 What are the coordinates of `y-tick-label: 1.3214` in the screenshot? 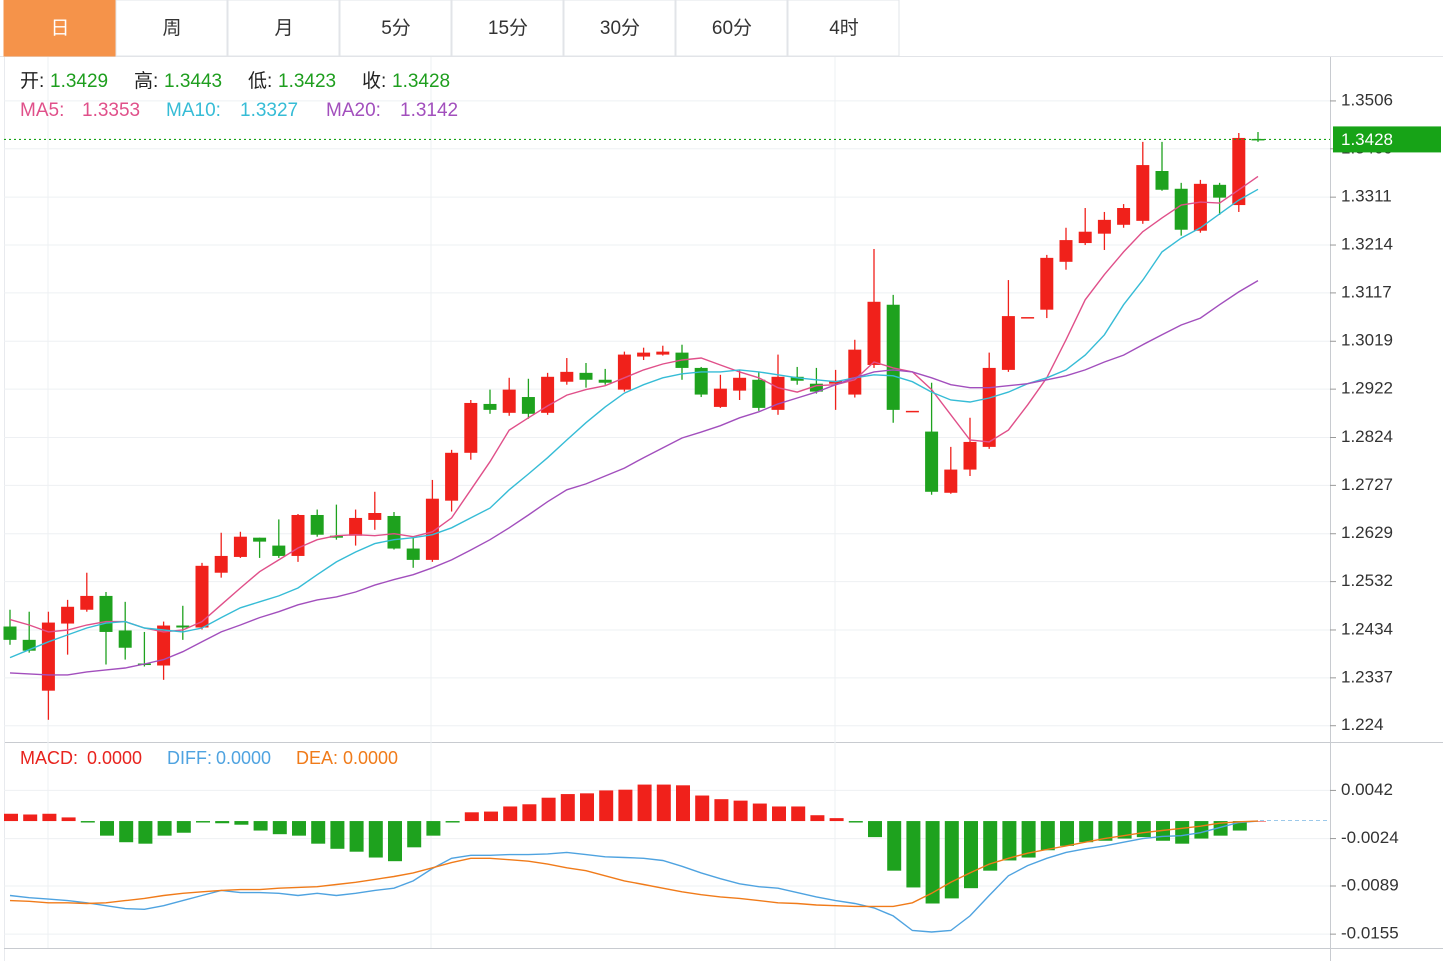 It's located at (1367, 244).